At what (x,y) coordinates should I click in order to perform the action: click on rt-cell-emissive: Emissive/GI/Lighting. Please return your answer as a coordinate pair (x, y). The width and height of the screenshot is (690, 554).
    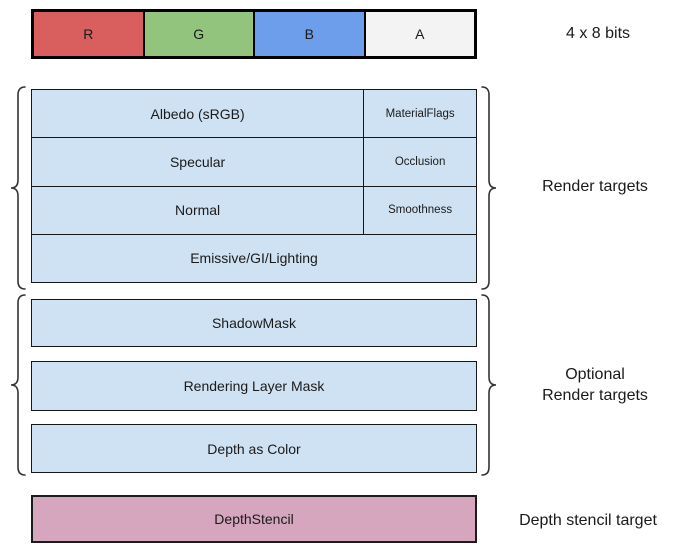
    Looking at the image, I should click on (254, 258).